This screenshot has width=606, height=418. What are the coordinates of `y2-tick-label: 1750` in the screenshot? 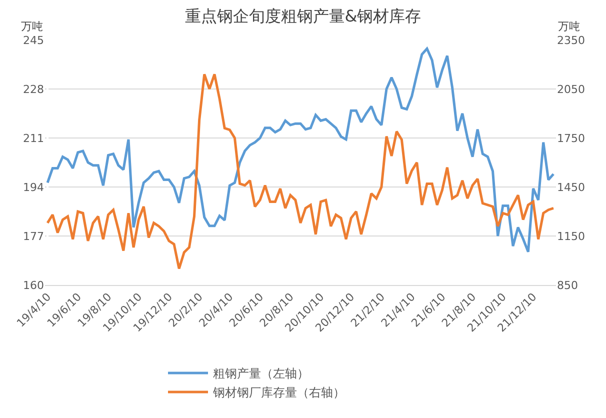 It's located at (571, 138).